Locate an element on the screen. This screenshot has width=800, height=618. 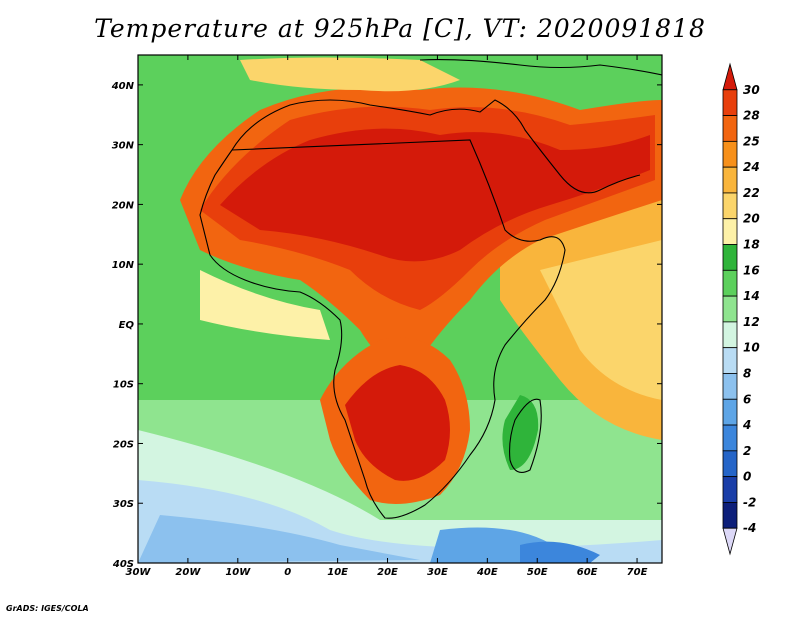
lon-tick-label: 50E is located at coordinates (537, 572).